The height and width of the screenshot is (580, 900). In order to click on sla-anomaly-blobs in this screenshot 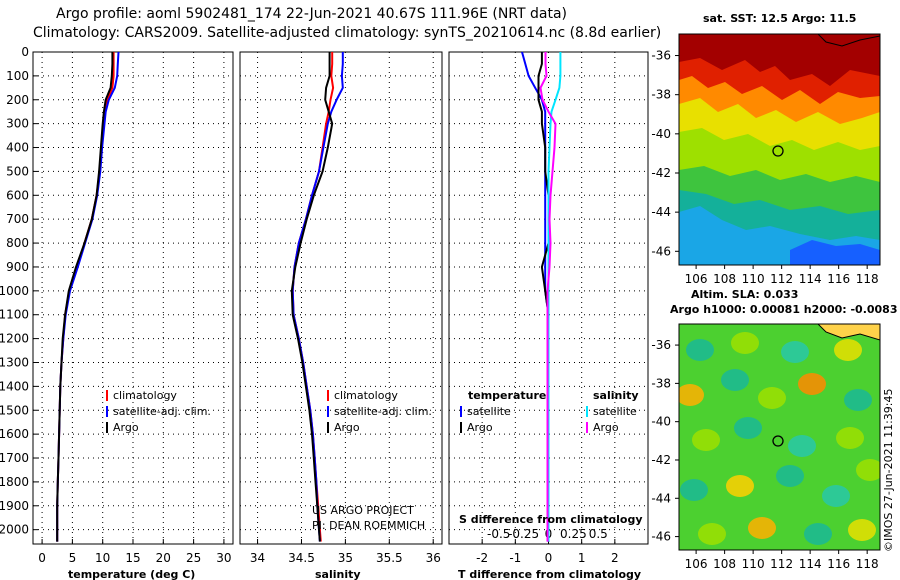, I will do `click(779, 438)`.